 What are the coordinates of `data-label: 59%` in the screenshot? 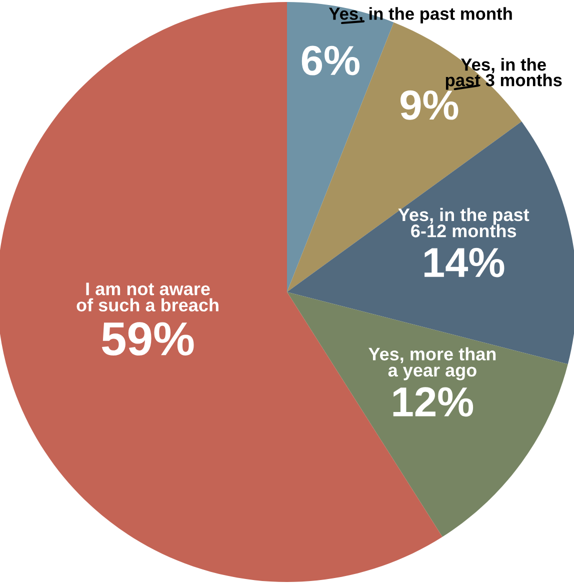 It's located at (148, 339).